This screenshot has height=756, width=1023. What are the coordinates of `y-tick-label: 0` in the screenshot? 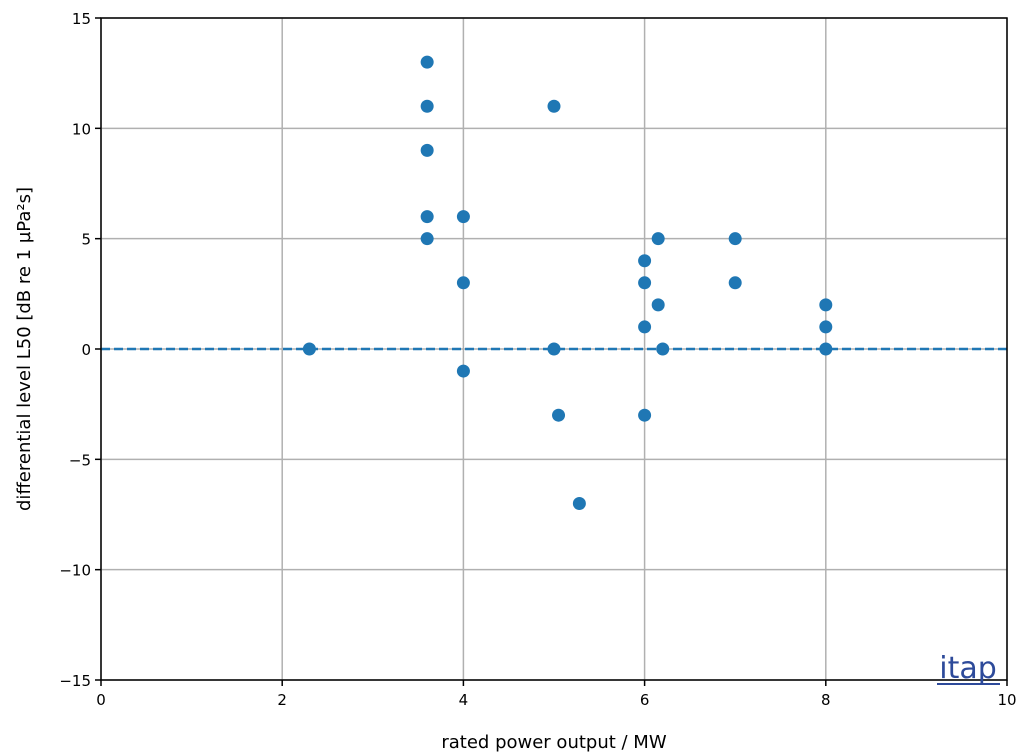 It's located at (86, 350).